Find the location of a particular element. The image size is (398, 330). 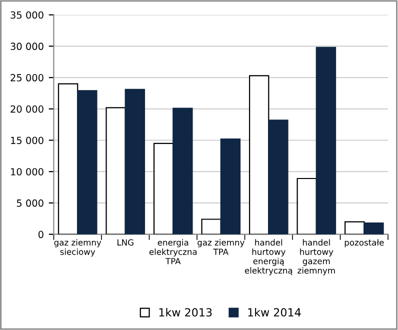

x-tick-label: pozostałe is located at coordinates (364, 243).